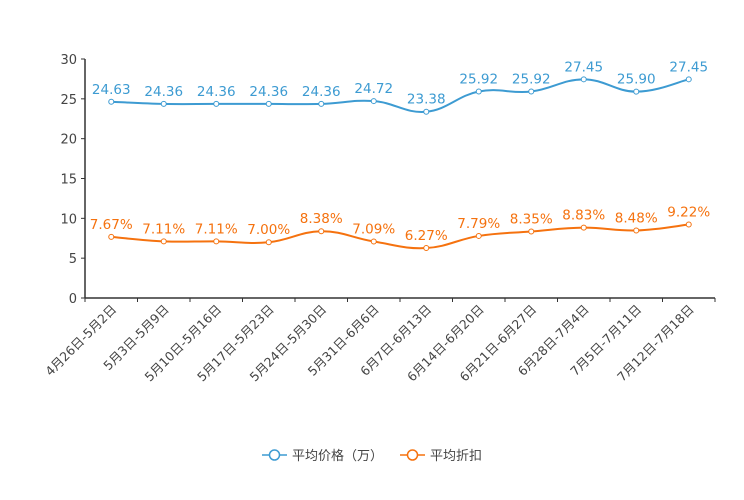 The image size is (744, 500). I want to click on y-tick-label: 20, so click(68, 140).